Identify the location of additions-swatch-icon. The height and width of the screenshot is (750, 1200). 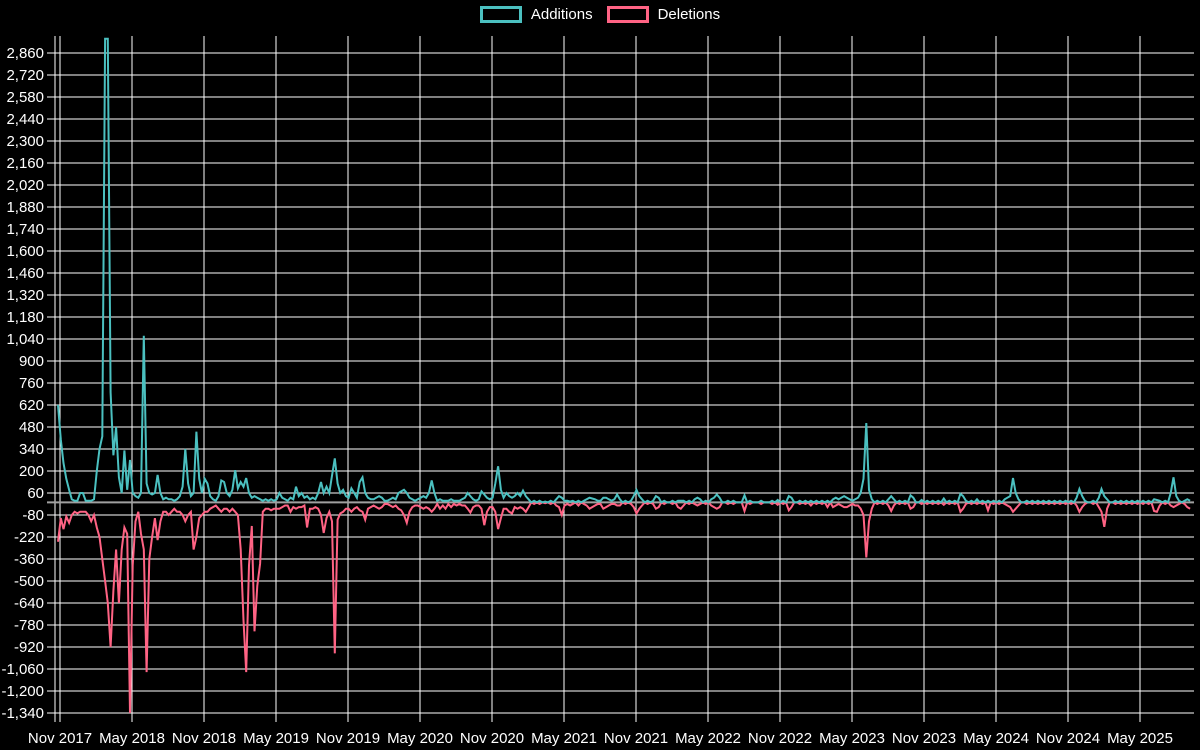
(500, 14).